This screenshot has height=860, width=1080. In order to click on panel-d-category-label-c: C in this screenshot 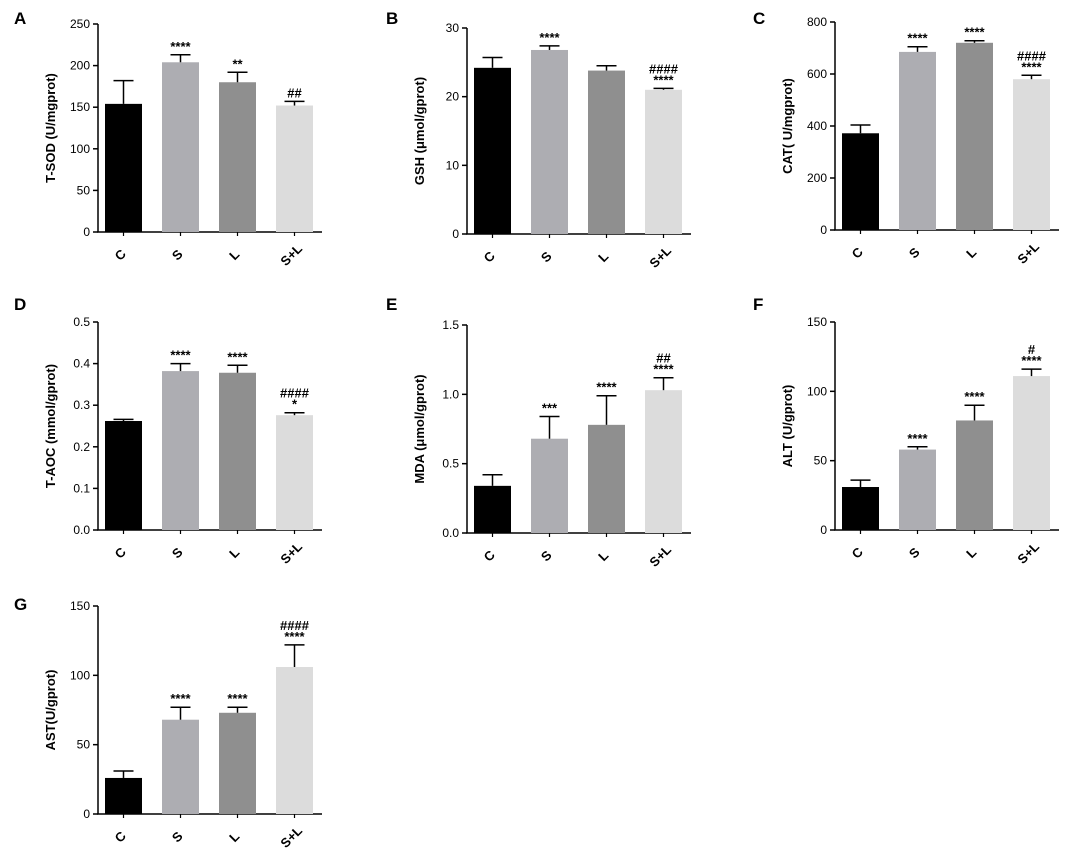, I will do `click(121, 553)`.